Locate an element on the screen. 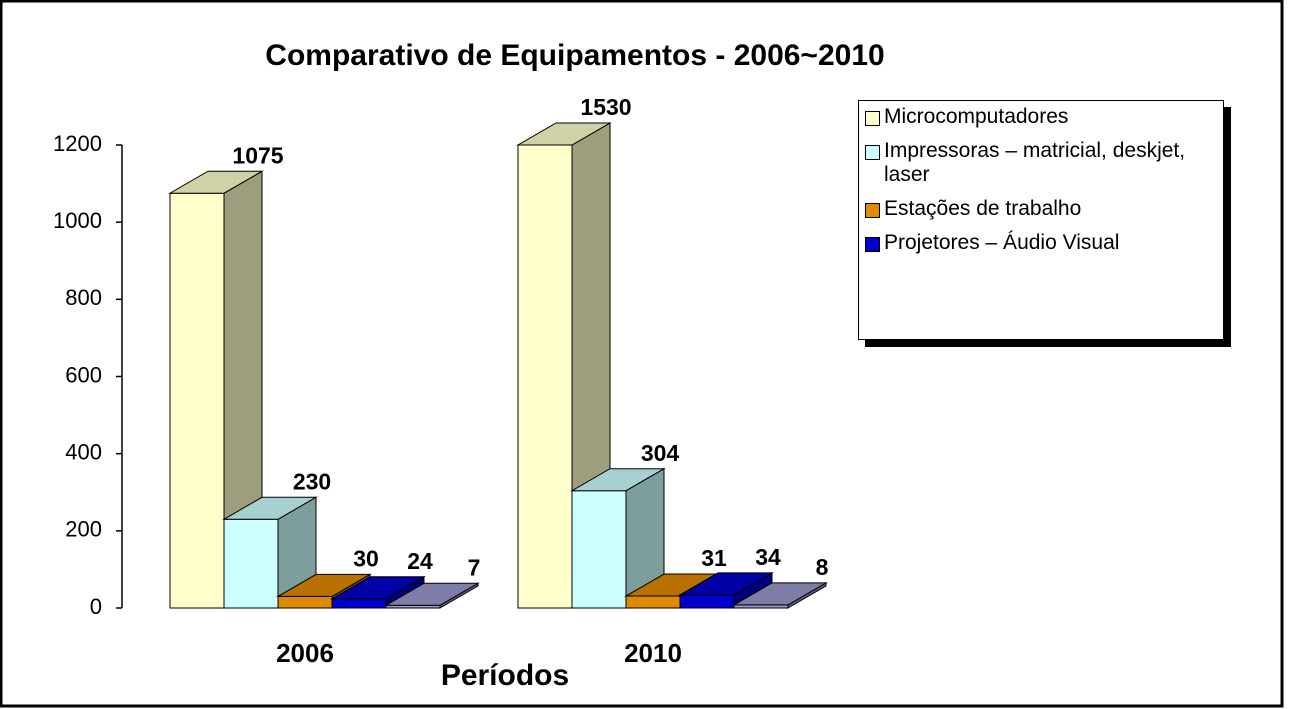 This screenshot has height=709, width=1293. legend-entry: Projetores – Áudio Visual is located at coordinates (1041, 243).